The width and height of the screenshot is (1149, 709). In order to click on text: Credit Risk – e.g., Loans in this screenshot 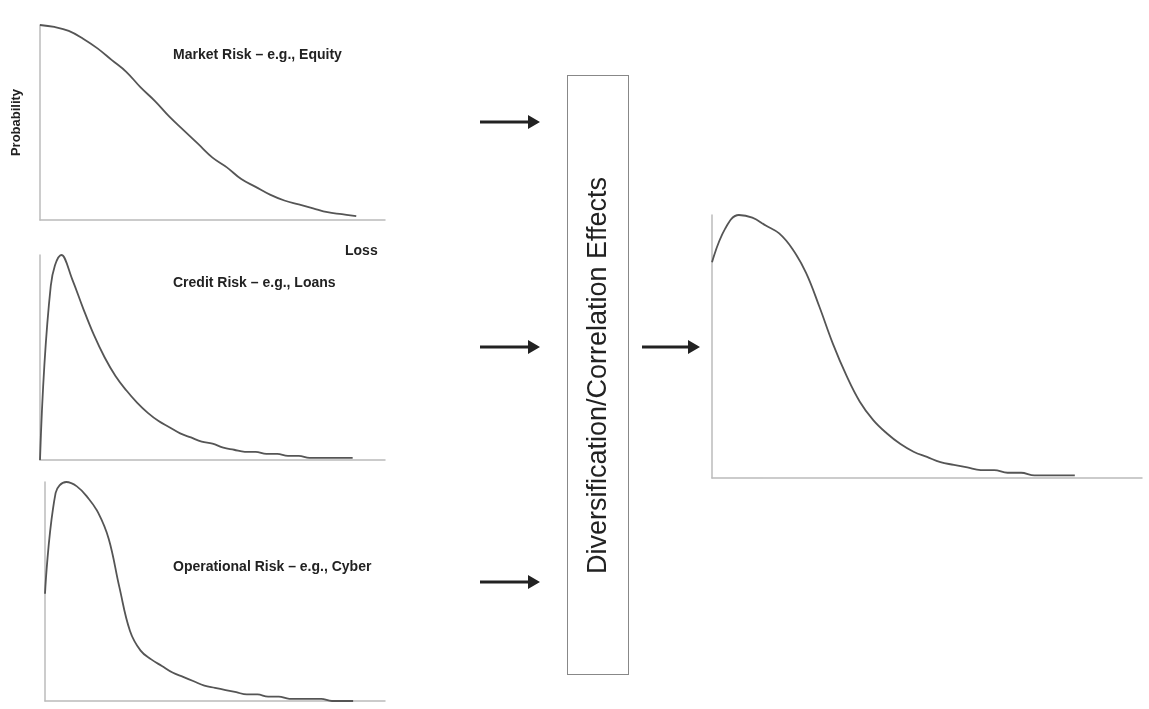, I will do `click(254, 282)`.